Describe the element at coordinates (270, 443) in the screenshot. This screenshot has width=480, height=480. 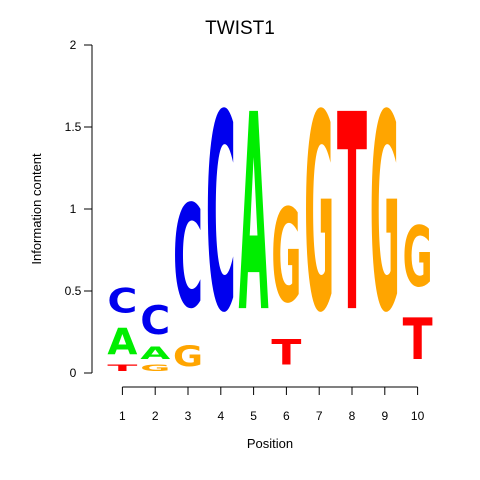
I see `x-axis-label: Position` at that location.